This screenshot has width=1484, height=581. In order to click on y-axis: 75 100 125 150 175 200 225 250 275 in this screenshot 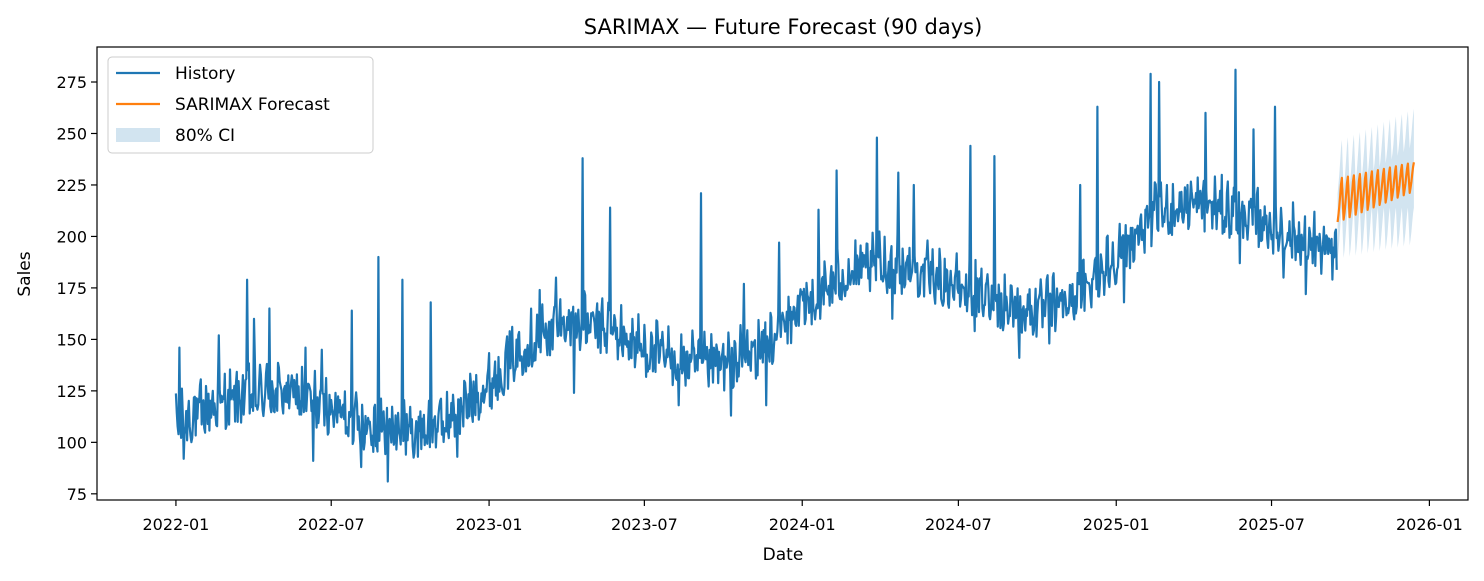, I will do `click(76, 288)`.